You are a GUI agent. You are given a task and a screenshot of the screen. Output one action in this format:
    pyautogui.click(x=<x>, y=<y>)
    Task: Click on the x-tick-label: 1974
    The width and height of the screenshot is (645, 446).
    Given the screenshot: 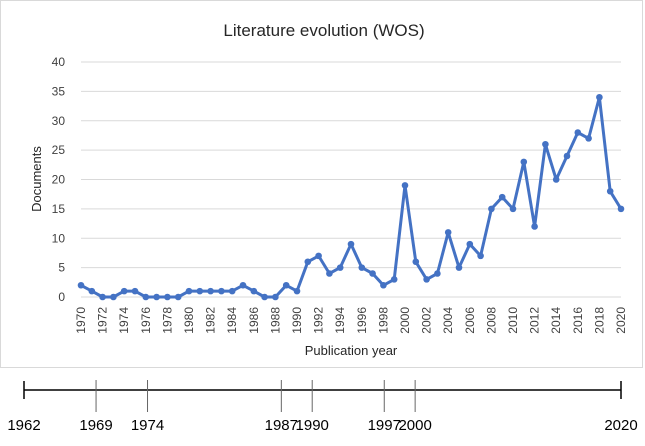 What is the action you would take?
    pyautogui.click(x=124, y=320)
    